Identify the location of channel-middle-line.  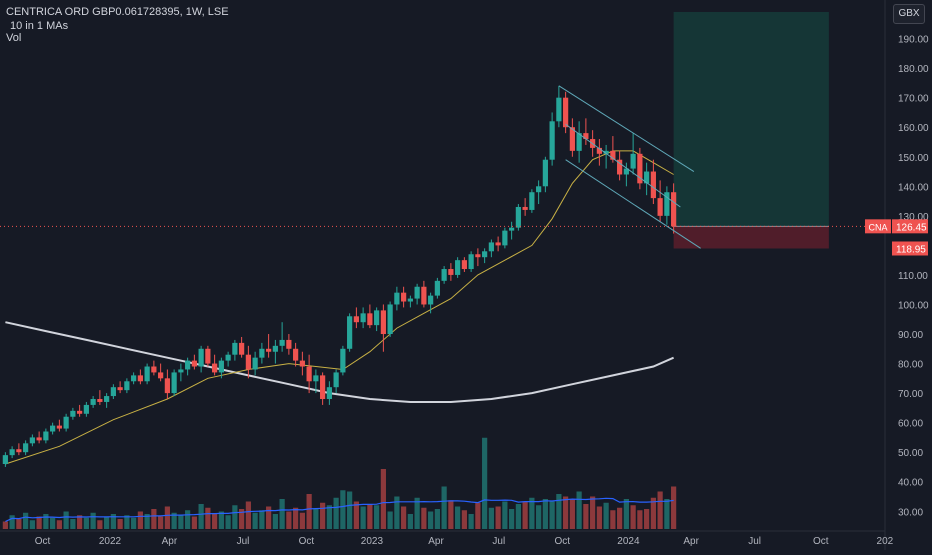
(623, 165).